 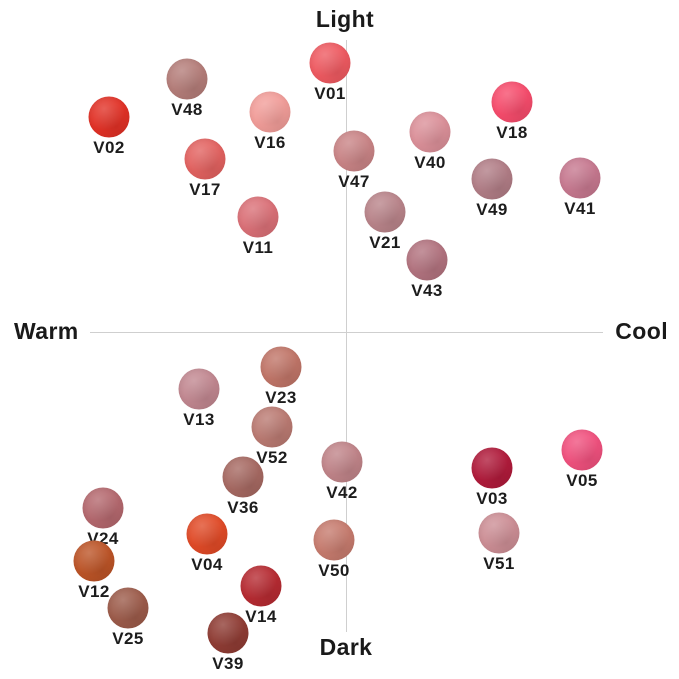 I want to click on shade-label: V21, so click(x=385, y=242).